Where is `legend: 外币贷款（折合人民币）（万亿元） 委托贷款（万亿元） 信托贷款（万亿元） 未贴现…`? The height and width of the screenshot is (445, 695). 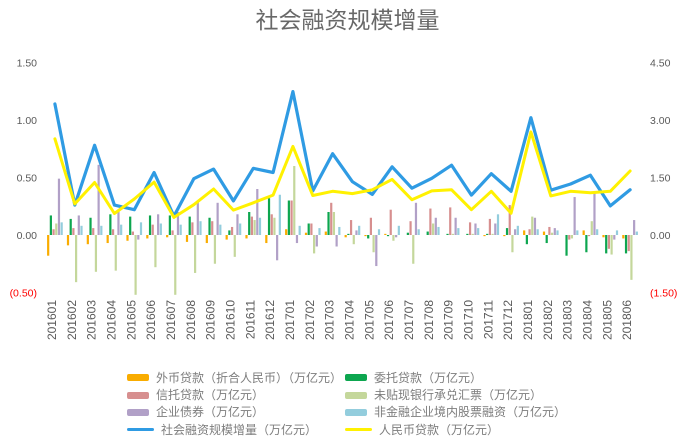
legend: 外币贷款（折合人民币）（万亿元） 委托贷款（万亿元） 信托贷款（万亿元） 未贴现… is located at coordinates (346, 404).